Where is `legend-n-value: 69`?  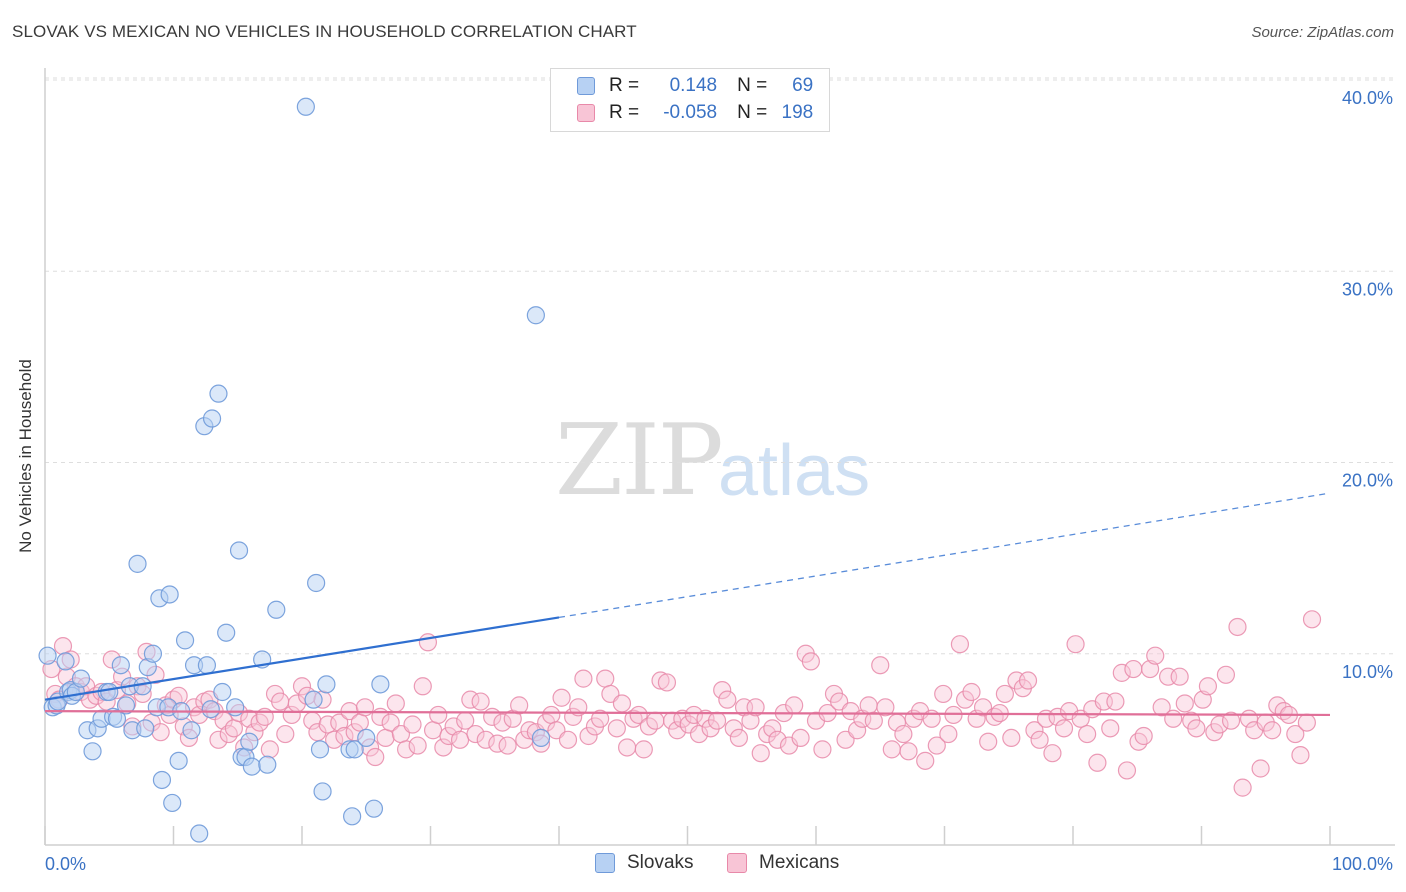 legend-n-value: 69 is located at coordinates (803, 85).